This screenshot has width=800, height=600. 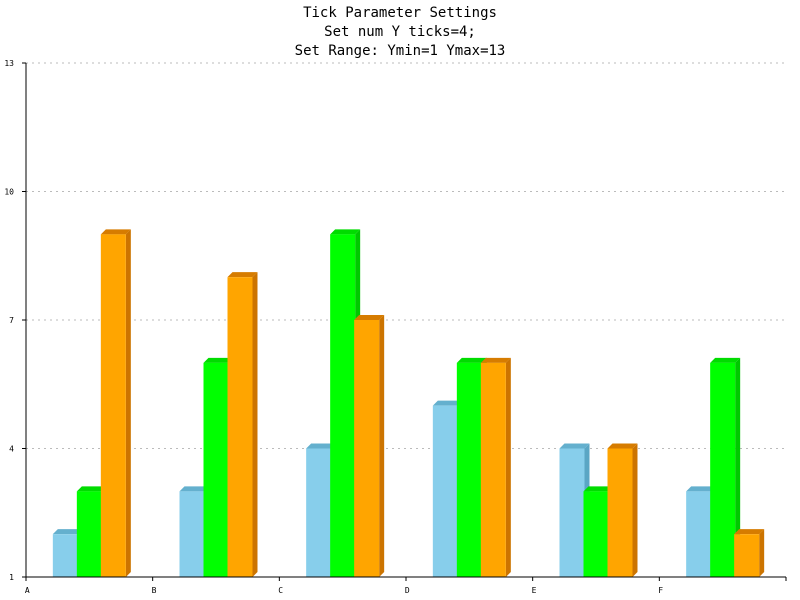 What do you see at coordinates (400, 13) in the screenshot?
I see `chart-title: Tick Parameter Settings` at bounding box center [400, 13].